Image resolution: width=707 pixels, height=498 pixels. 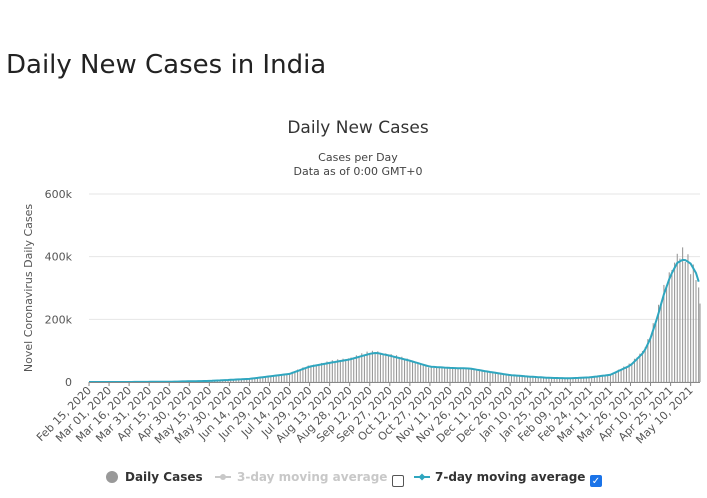 I want to click on legend-item-3-day-average: 3-day moving average, so click(x=301, y=477).